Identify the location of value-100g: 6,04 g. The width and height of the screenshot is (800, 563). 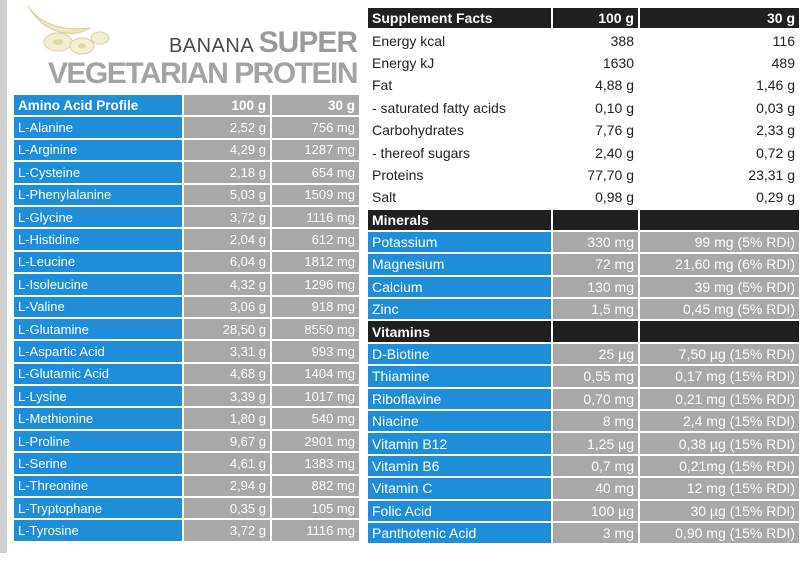
(227, 262).